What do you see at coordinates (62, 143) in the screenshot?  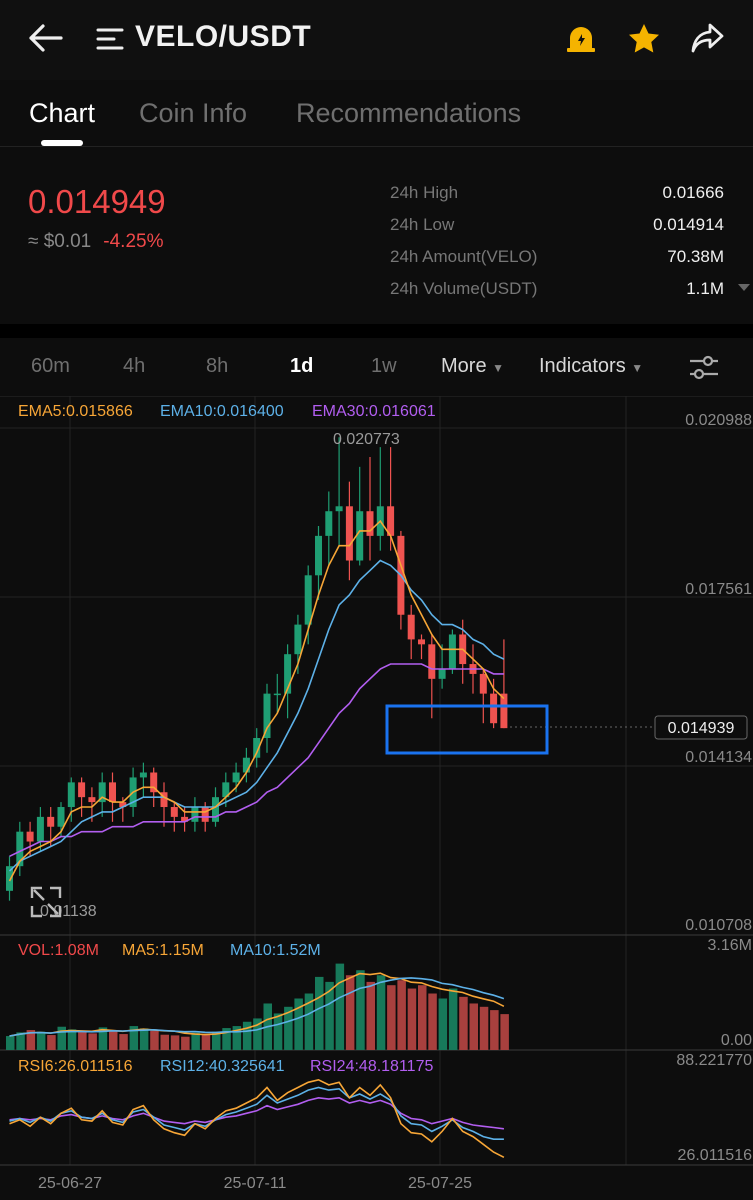 I see `active-tab-indicator` at bounding box center [62, 143].